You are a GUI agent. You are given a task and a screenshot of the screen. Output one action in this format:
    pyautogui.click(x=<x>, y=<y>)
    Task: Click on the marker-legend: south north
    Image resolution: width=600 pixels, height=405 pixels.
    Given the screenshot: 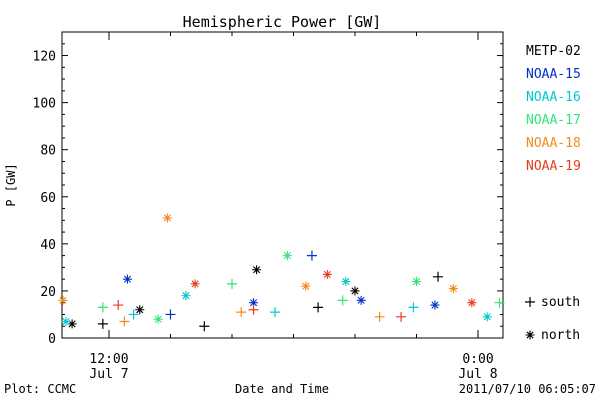 What is the action you would take?
    pyautogui.click(x=552, y=319)
    